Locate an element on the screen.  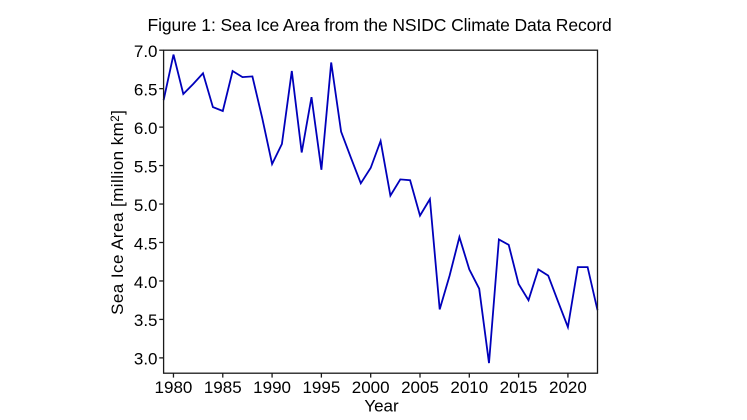
svg-text: 4.0 is located at coordinates (146, 282).